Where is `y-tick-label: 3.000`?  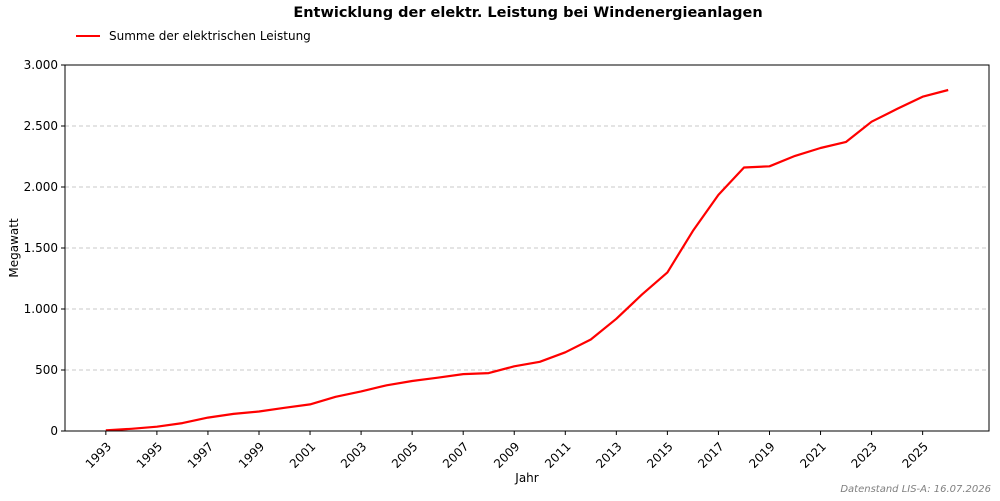
y-tick-label: 3.000 is located at coordinates (41, 65).